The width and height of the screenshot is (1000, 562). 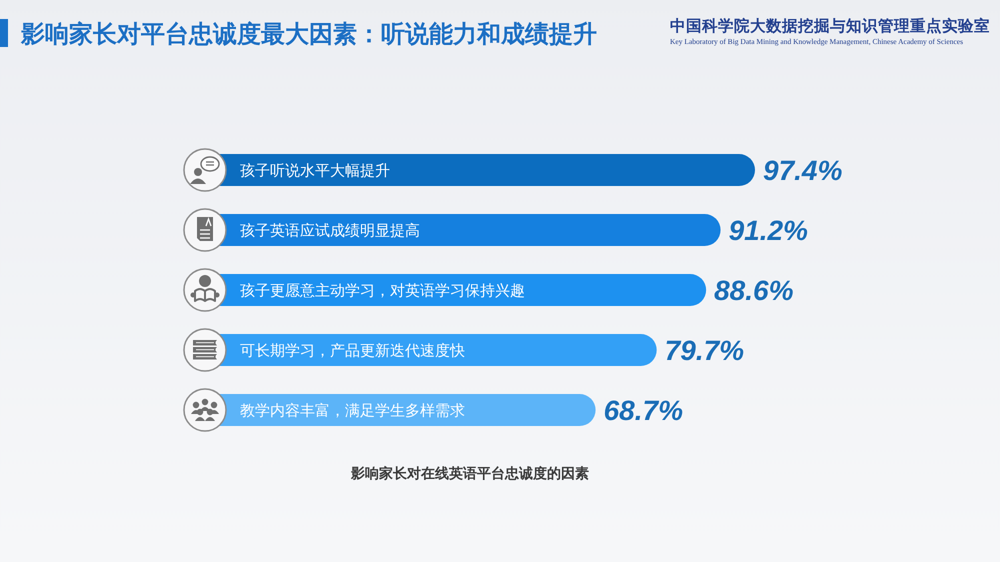 What do you see at coordinates (308, 34) in the screenshot?
I see `chart-title: 影响家长对平台忠诚度最大因素：听说能力和成绩提升` at bounding box center [308, 34].